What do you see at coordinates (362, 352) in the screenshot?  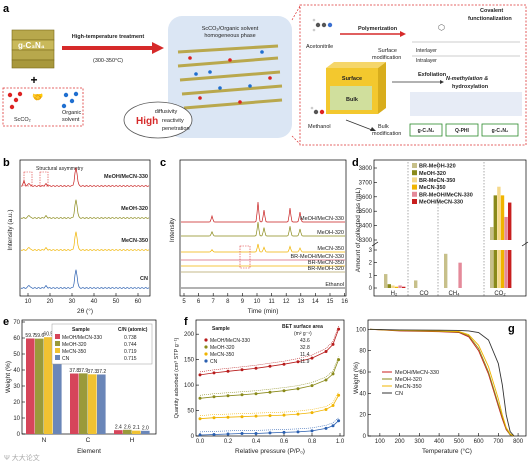 I see `g-ytick-label: 80` at bounding box center [362, 352].